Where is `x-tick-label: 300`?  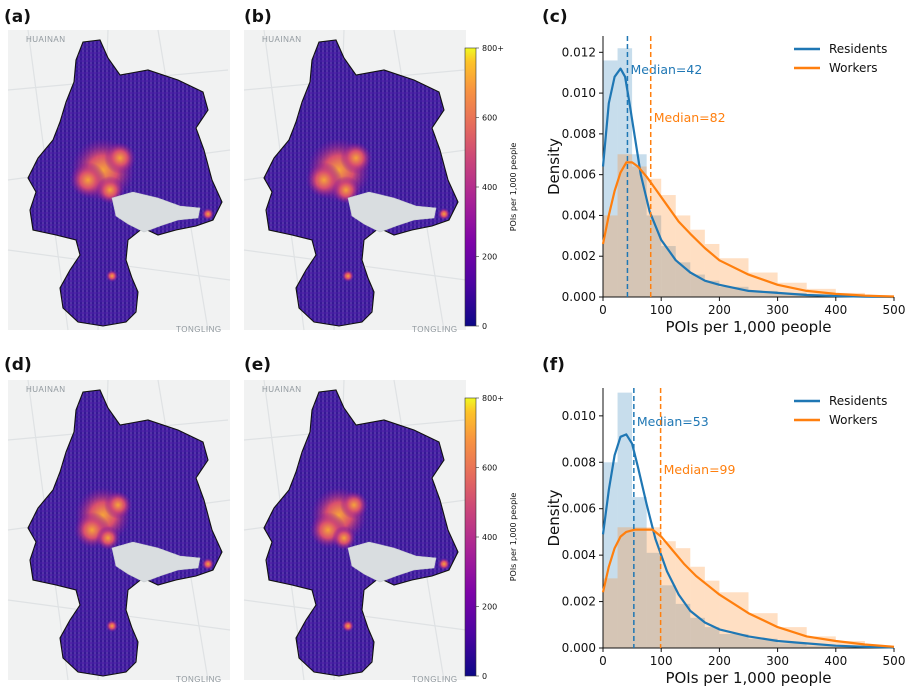 x-tick-label: 300 is located at coordinates (777, 661).